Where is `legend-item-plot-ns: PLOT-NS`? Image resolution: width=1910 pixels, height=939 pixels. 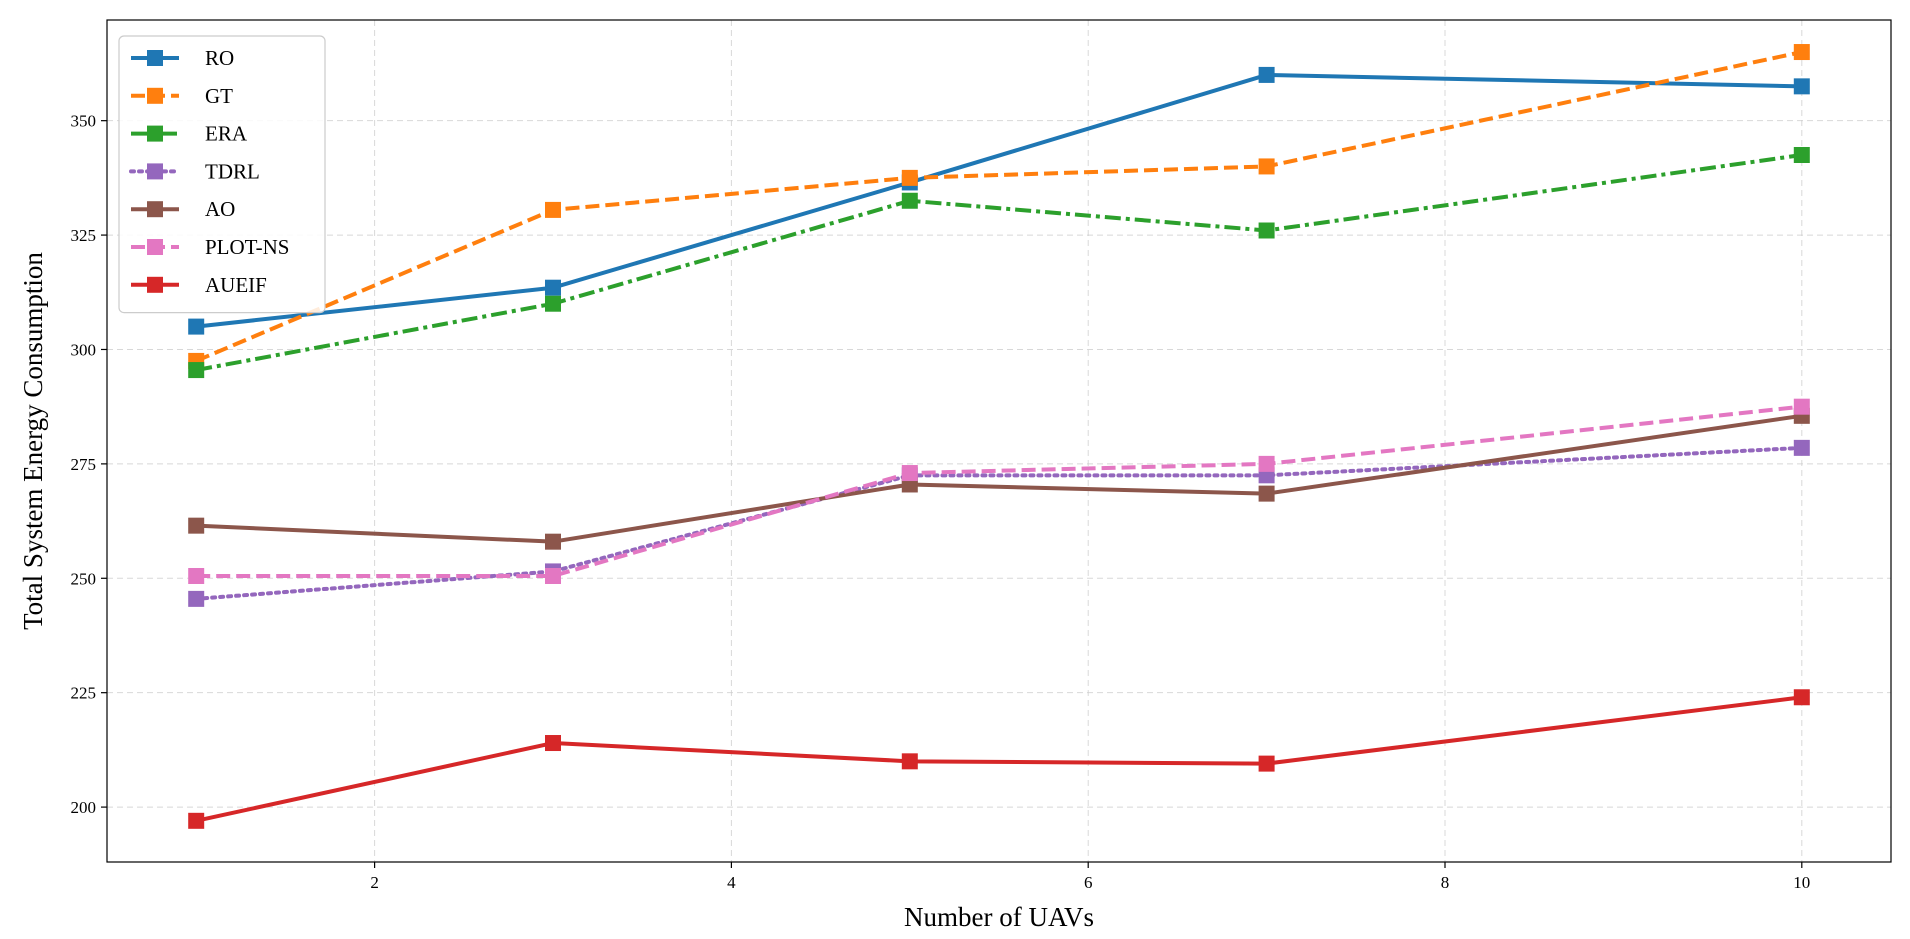
legend-item-plot-ns: PLOT-NS is located at coordinates (210, 247).